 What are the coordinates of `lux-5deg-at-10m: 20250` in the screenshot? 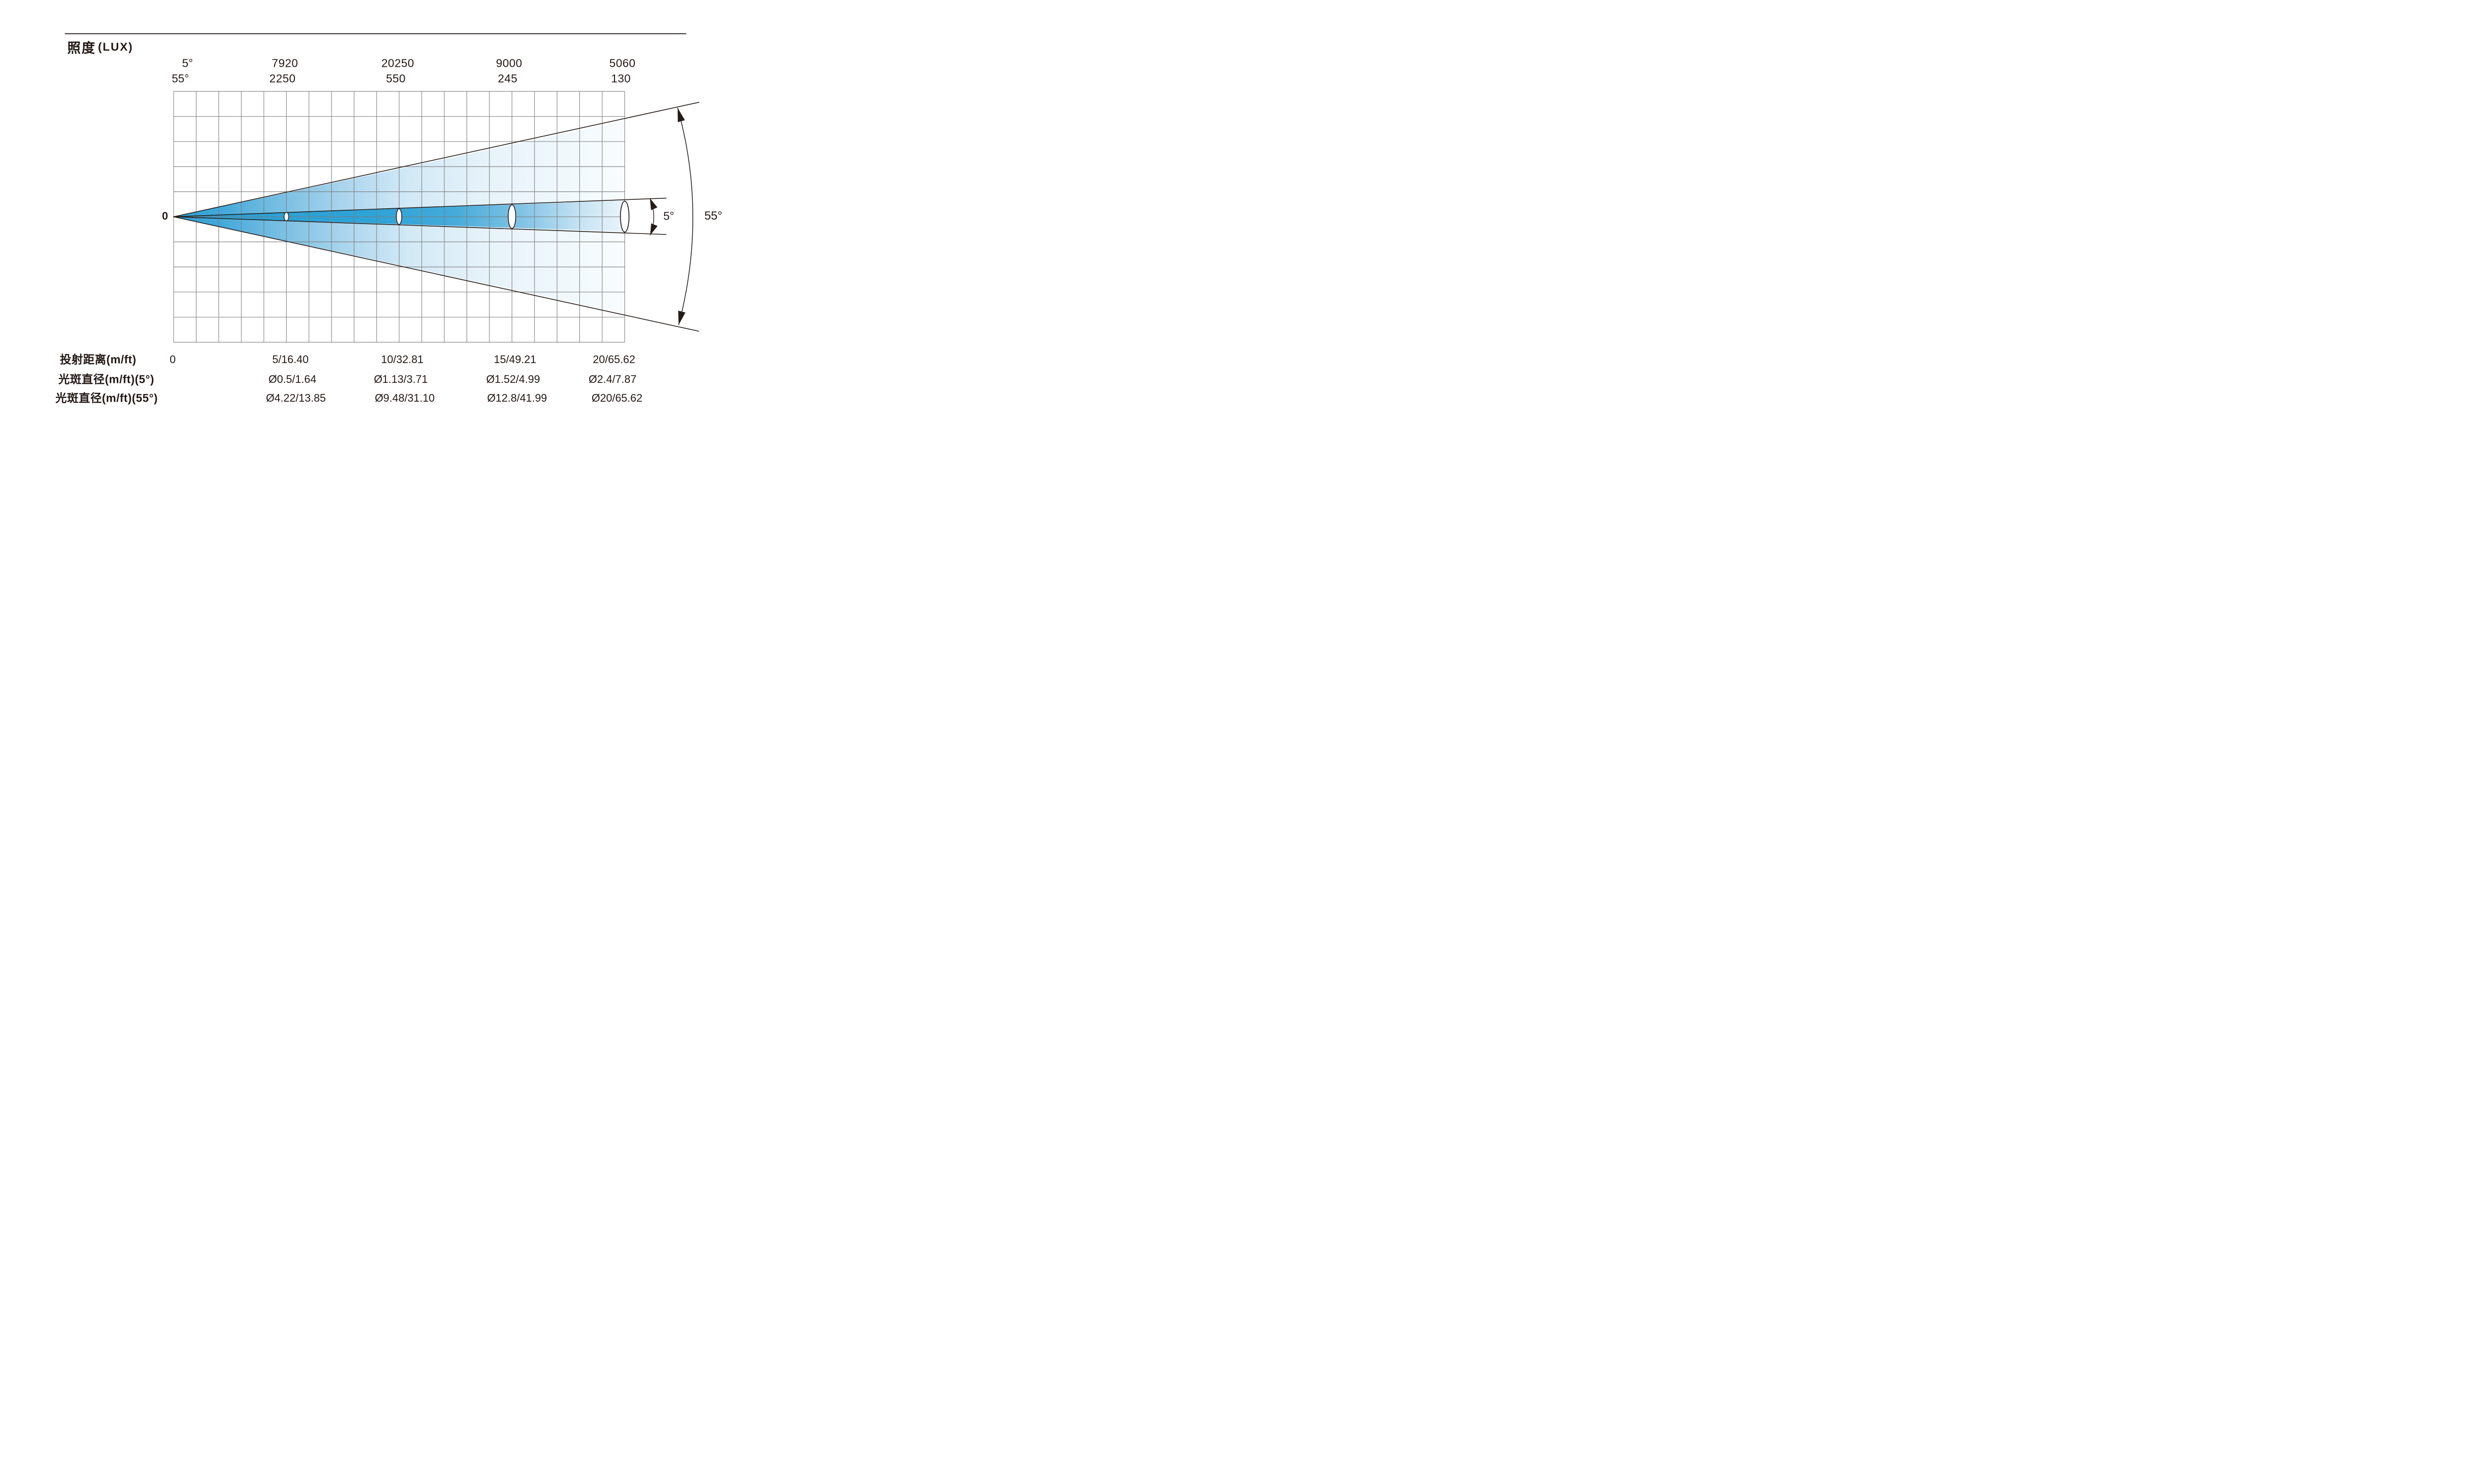 It's located at (398, 62).